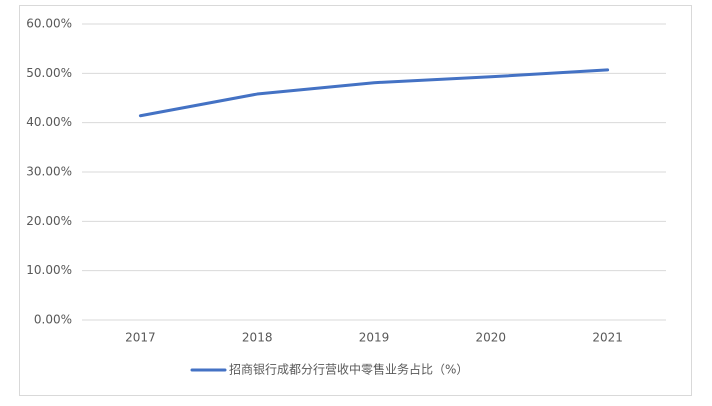 Image resolution: width=712 pixels, height=406 pixels. What do you see at coordinates (491, 338) in the screenshot?
I see `x-tick-label: 2020` at bounding box center [491, 338].